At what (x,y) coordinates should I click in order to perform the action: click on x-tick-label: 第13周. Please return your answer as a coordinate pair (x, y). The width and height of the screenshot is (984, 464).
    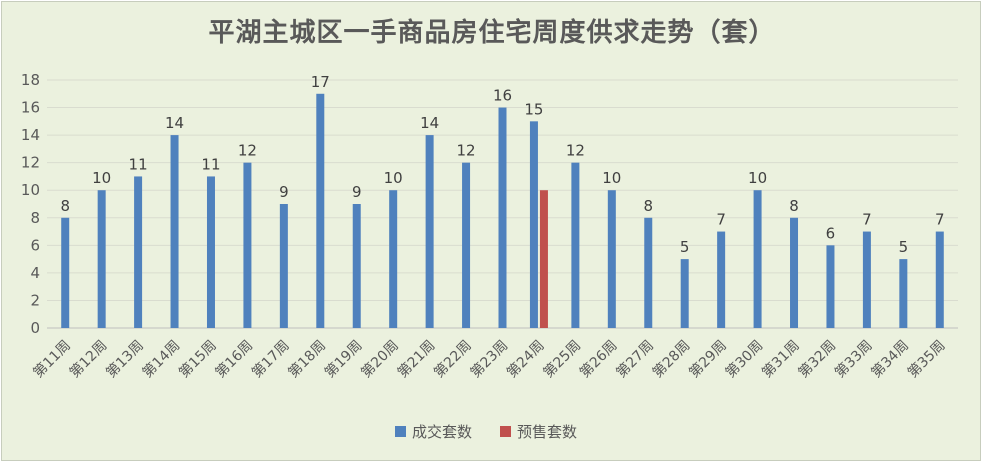
    Looking at the image, I should click on (125, 359).